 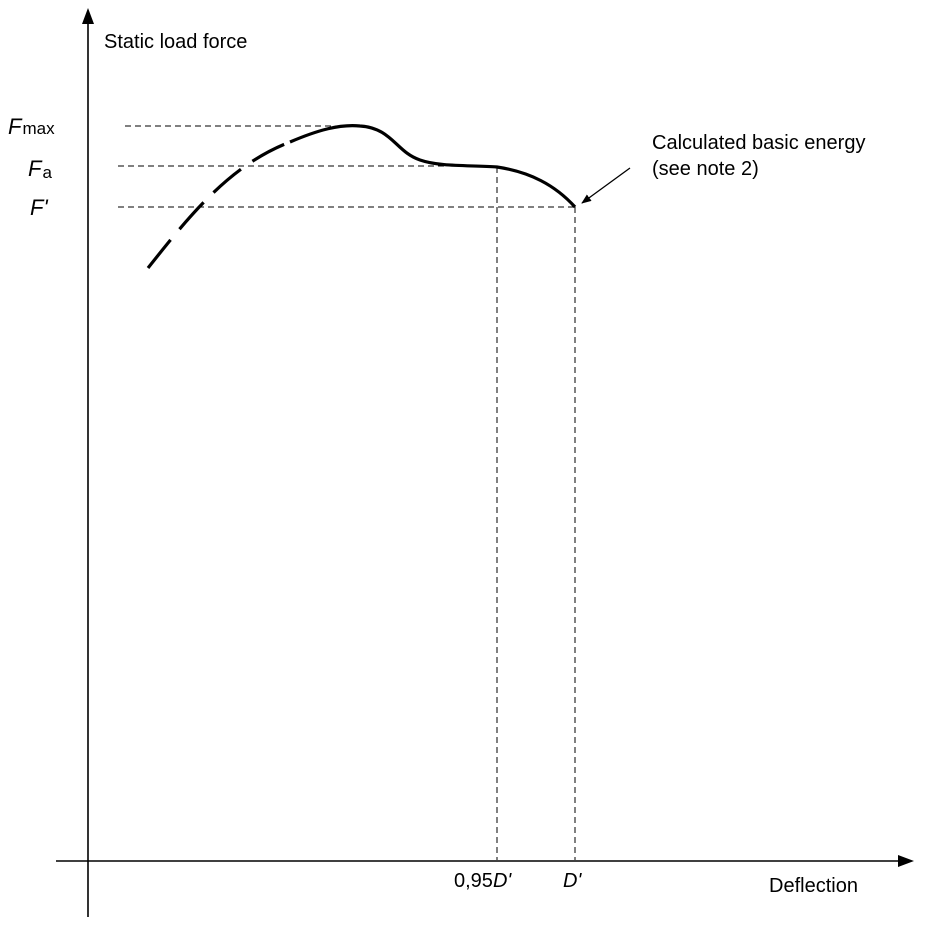 What do you see at coordinates (906, 861) in the screenshot?
I see `x-axis-arrowhead` at bounding box center [906, 861].